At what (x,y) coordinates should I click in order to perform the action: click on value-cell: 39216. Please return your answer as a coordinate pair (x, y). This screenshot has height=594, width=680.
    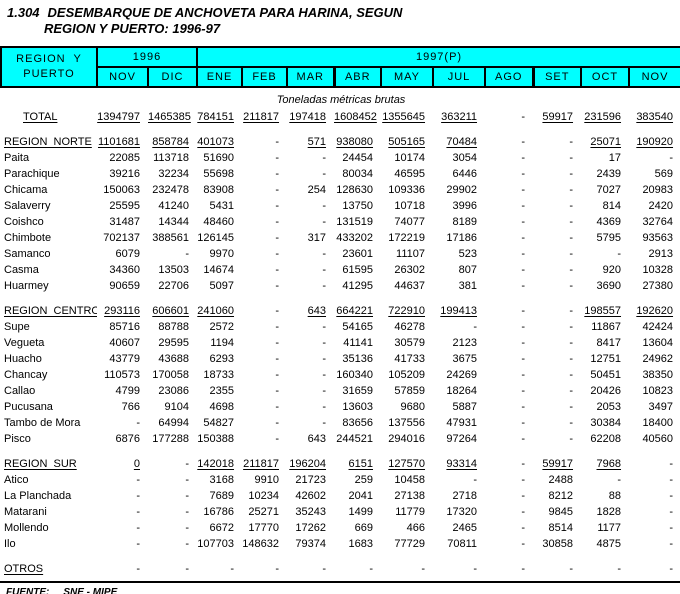
    Looking at the image, I should click on (122, 174).